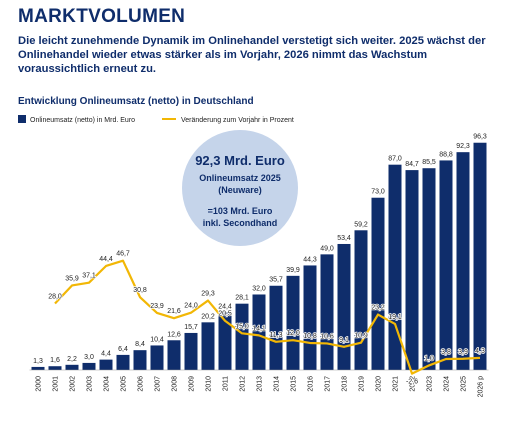 The height and width of the screenshot is (444, 520). What do you see at coordinates (102, 16) in the screenshot?
I see `page-title: MARKTVOLUMEN` at bounding box center [102, 16].